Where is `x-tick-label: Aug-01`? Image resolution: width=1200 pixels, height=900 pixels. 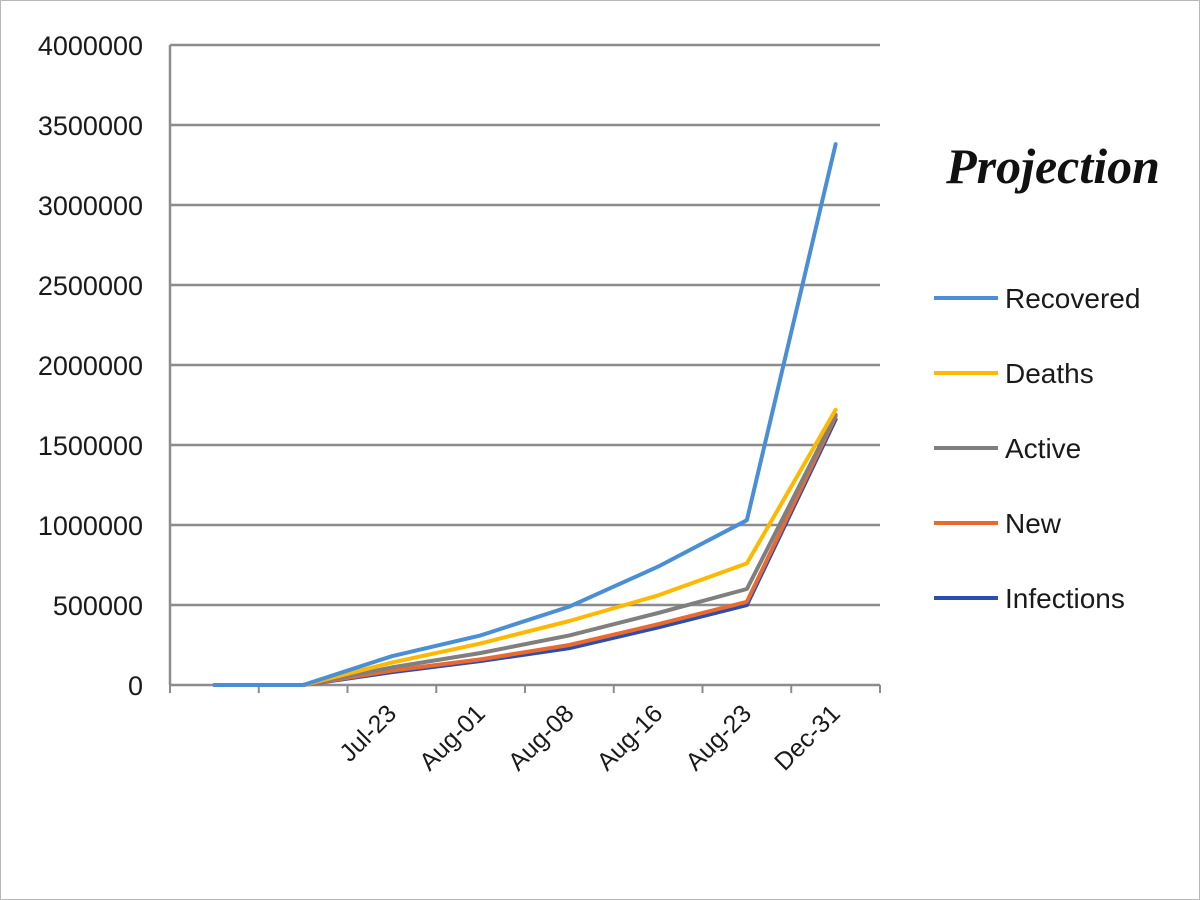
x-tick-label: Aug-01 is located at coordinates (452, 737).